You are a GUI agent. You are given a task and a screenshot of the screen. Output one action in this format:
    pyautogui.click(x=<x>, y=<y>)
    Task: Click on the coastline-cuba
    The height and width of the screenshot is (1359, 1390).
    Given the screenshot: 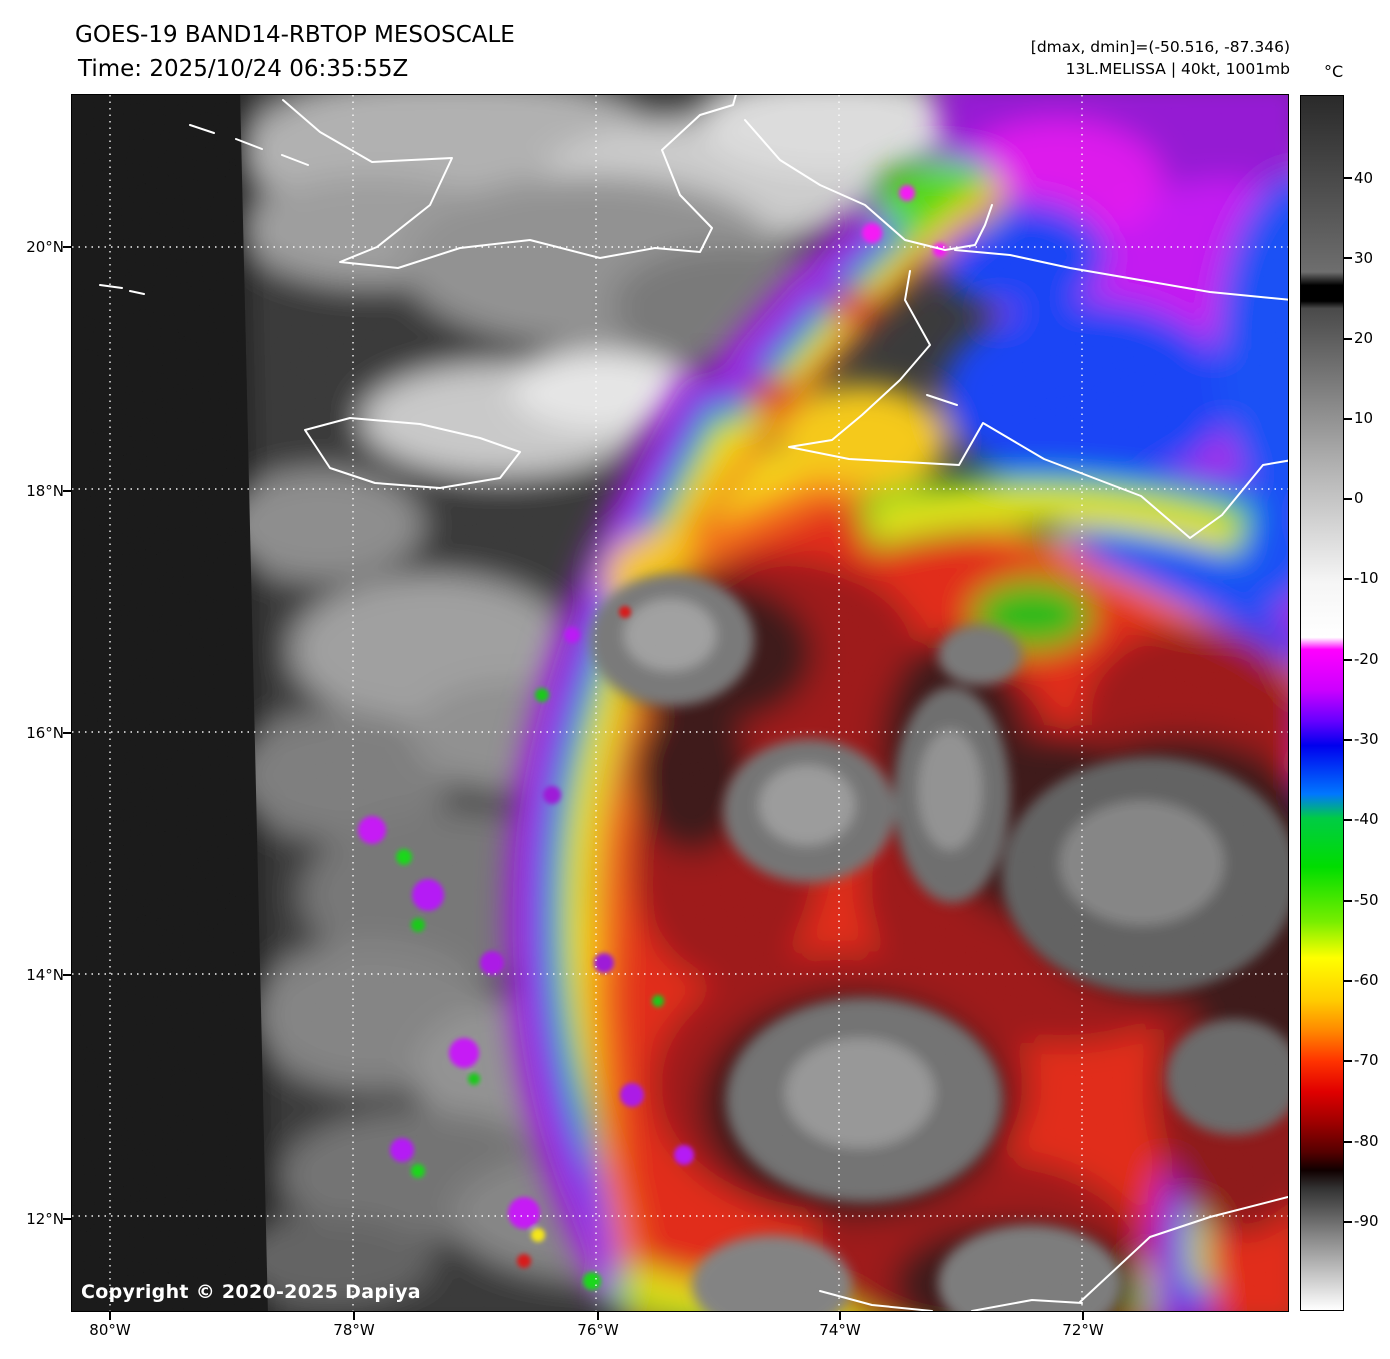 What is the action you would take?
    pyautogui.click(x=510, y=179)
    